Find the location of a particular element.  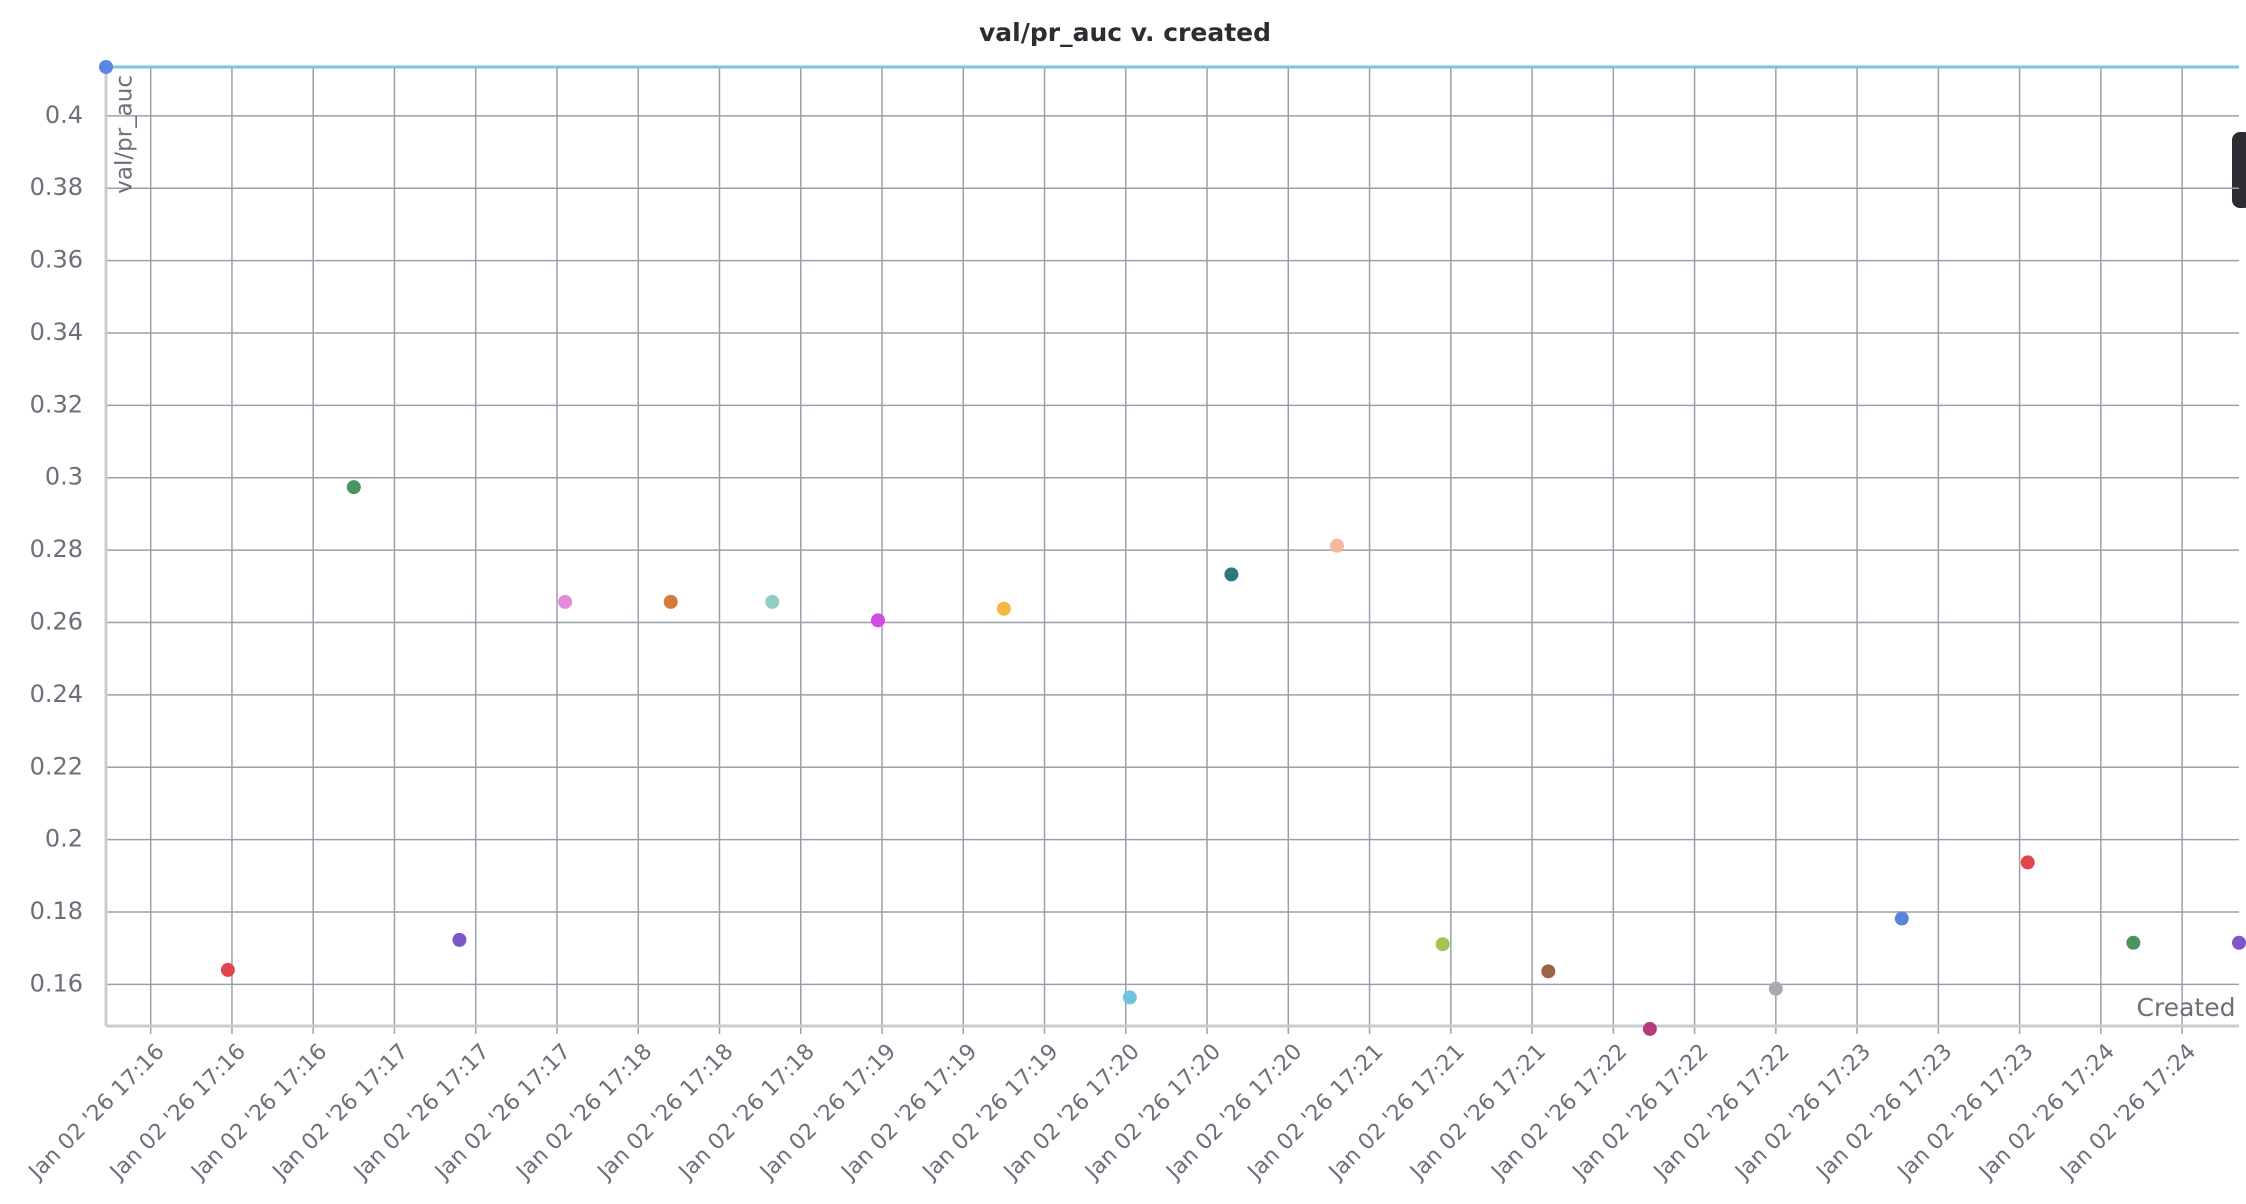

y-tick-label: 0.16 is located at coordinates (56, 983).